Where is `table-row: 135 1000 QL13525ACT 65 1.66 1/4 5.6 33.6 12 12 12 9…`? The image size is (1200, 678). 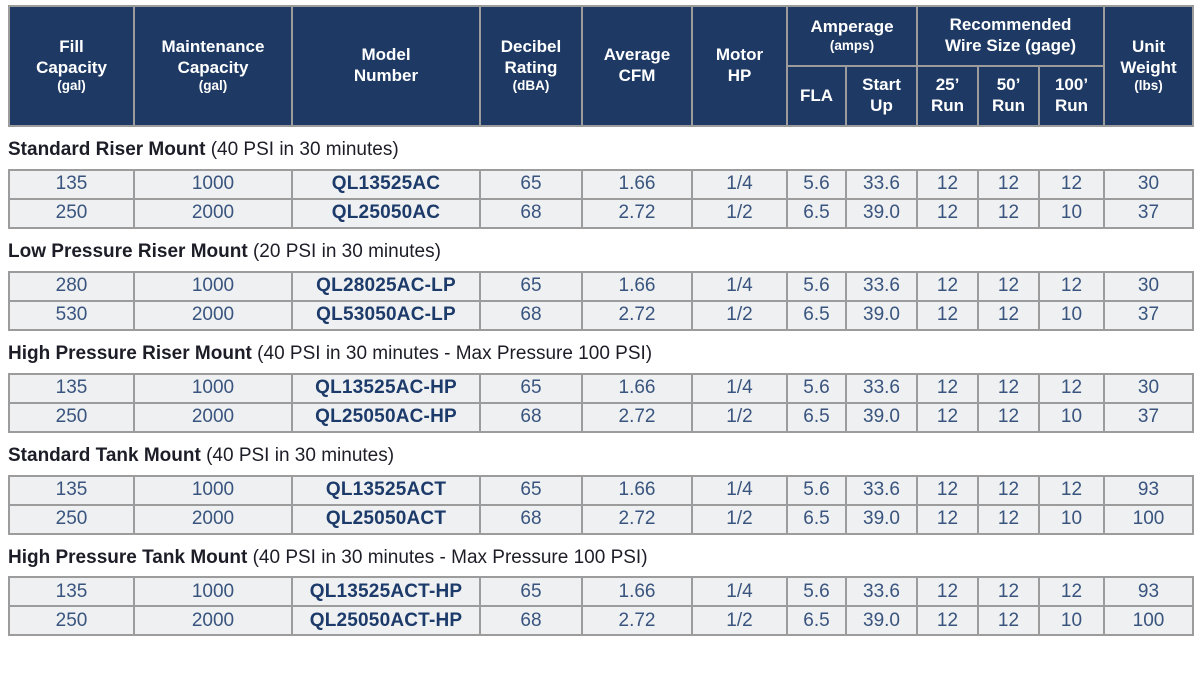 table-row: 135 1000 QL13525ACT 65 1.66 1/4 5.6 33.6 12 12 12 9… is located at coordinates (601, 490).